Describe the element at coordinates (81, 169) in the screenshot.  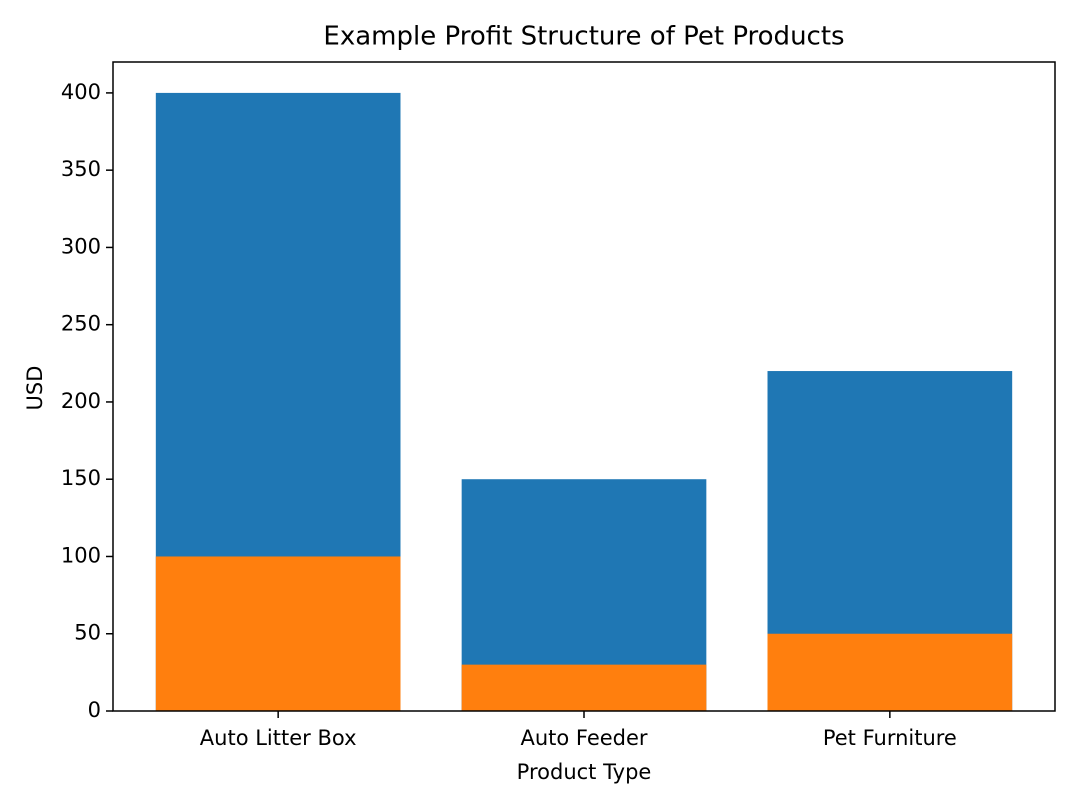
I see `y-tick-label: 350` at that location.